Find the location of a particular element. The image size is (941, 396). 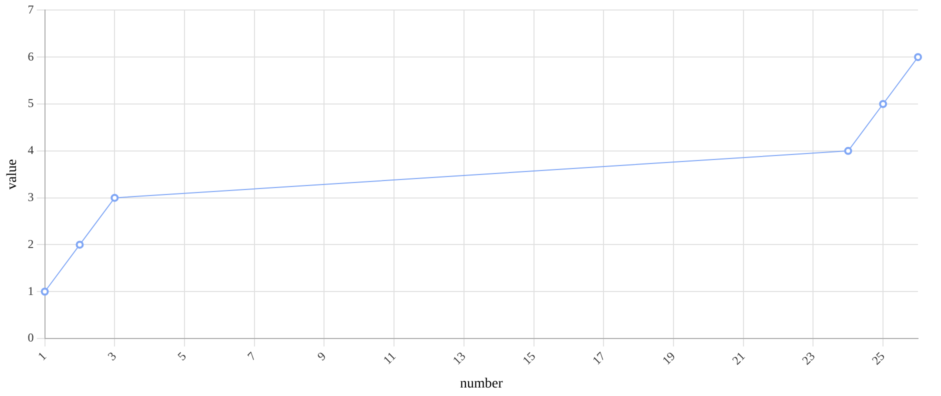

y-tick-label: 6 is located at coordinates (31, 56).